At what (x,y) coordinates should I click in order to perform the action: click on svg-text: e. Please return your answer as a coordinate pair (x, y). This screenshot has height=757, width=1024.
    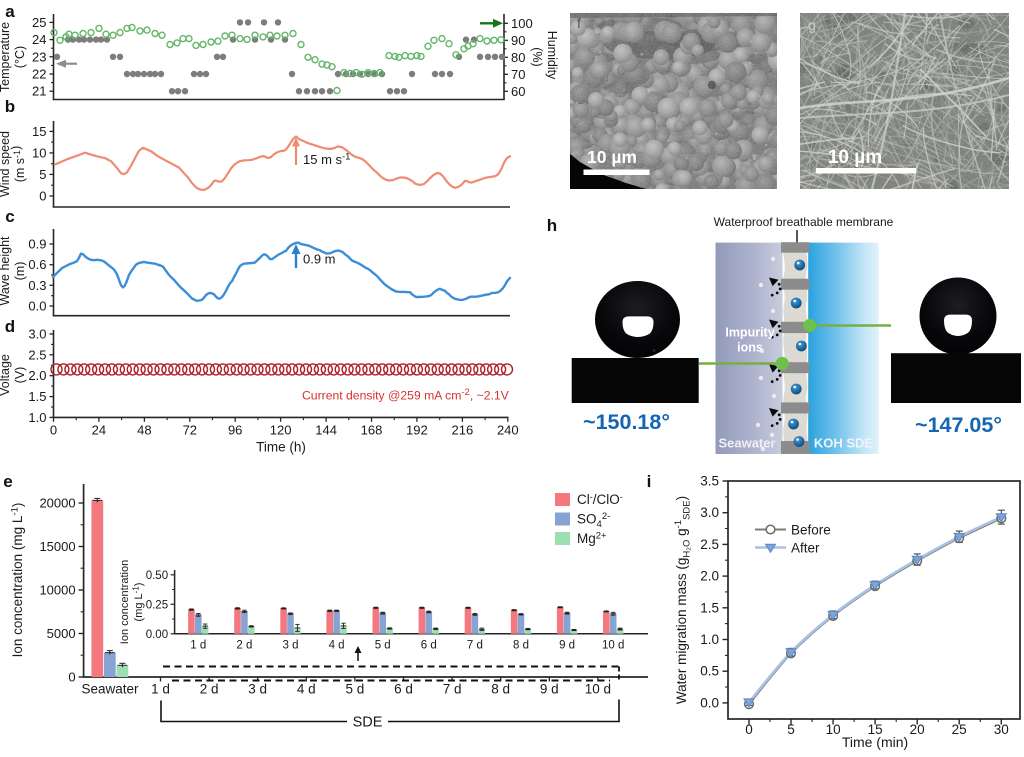
    Looking at the image, I should click on (7, 481).